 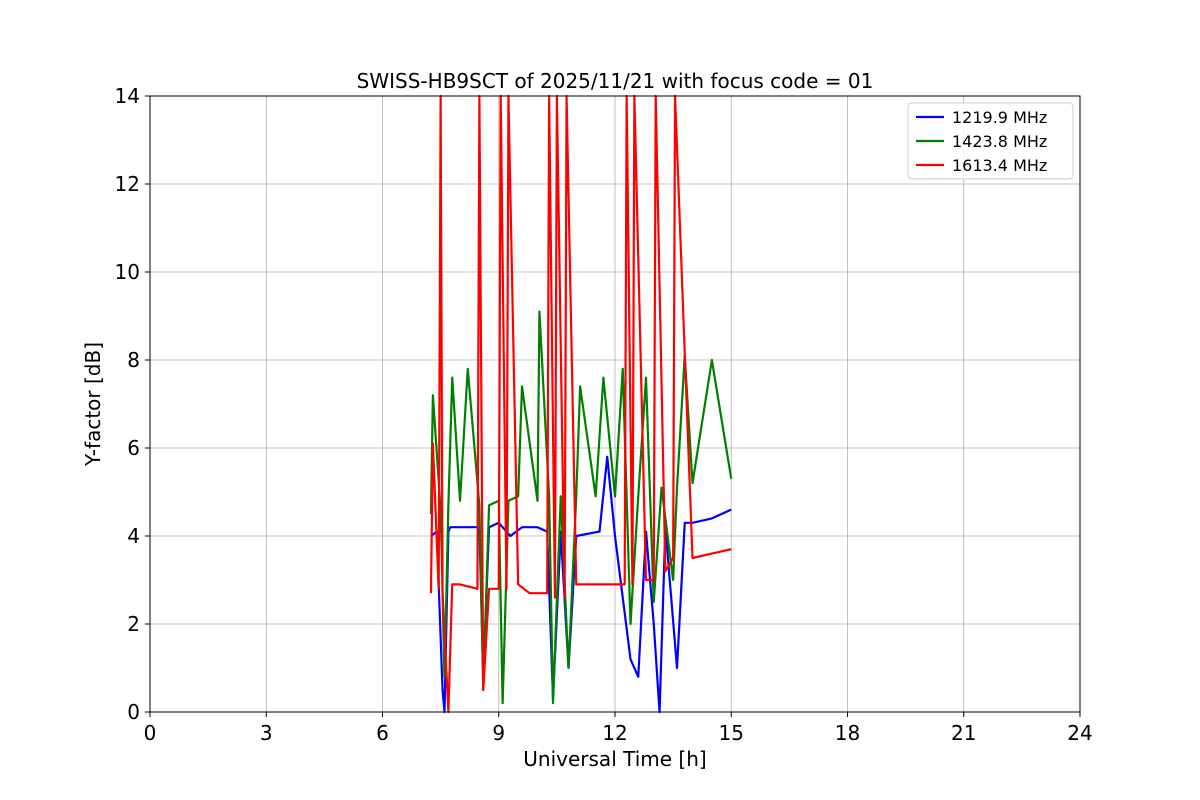 What do you see at coordinates (127, 96) in the screenshot?
I see `y-tick-label: 14` at bounding box center [127, 96].